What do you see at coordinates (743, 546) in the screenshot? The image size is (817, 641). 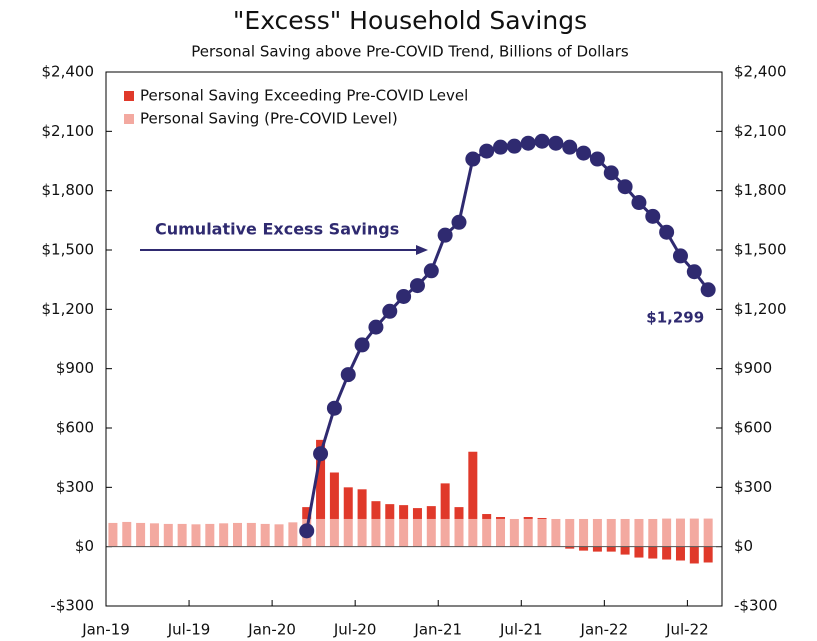 I see `y2-tick-label: $0` at bounding box center [743, 546].